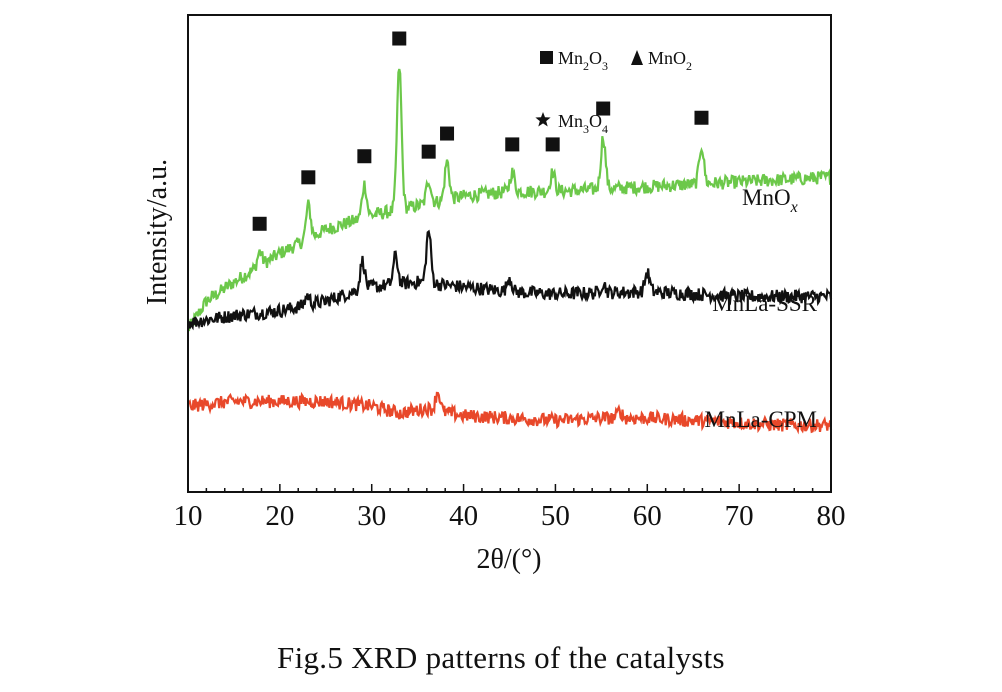 Image resolution: width=1002 pixels, height=692 pixels. What do you see at coordinates (555, 516) in the screenshot?
I see `x-tick-label: 50` at bounding box center [555, 516].